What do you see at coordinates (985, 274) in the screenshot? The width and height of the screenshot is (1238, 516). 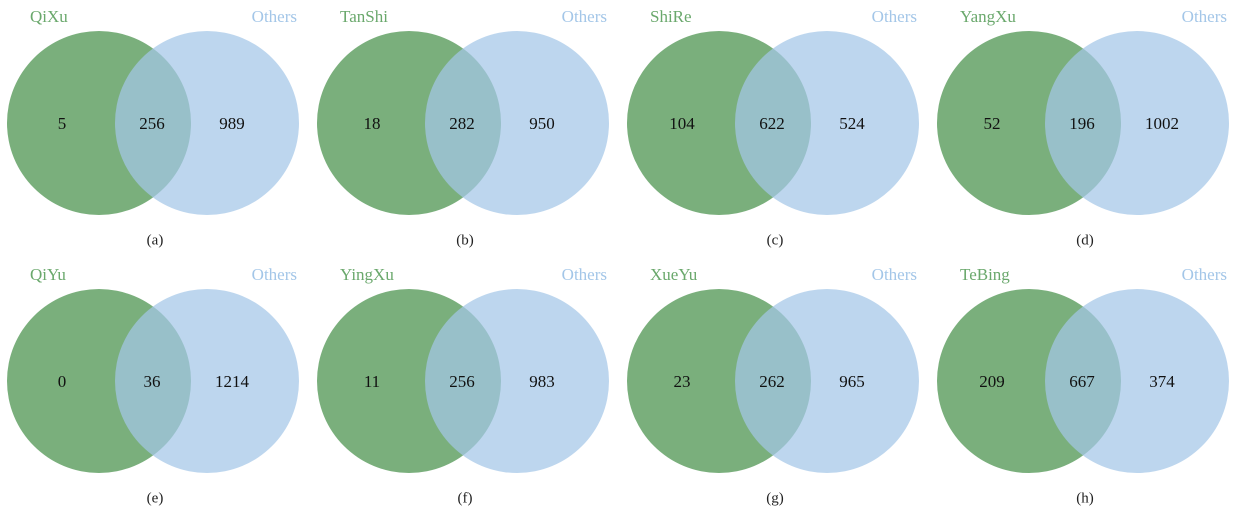 I see `left-label: TeBing` at bounding box center [985, 274].